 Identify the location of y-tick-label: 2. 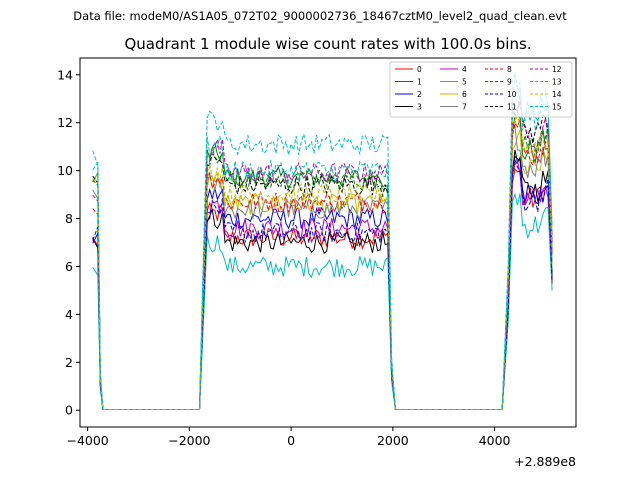
(69, 362).